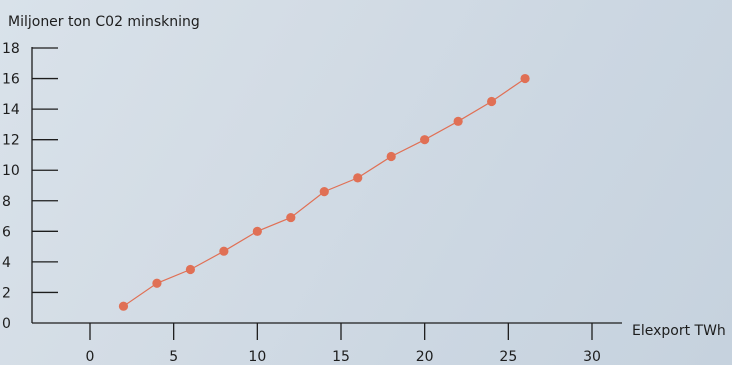 This screenshot has width=732, height=365. I want to click on y-tick-label: 16, so click(11, 80).